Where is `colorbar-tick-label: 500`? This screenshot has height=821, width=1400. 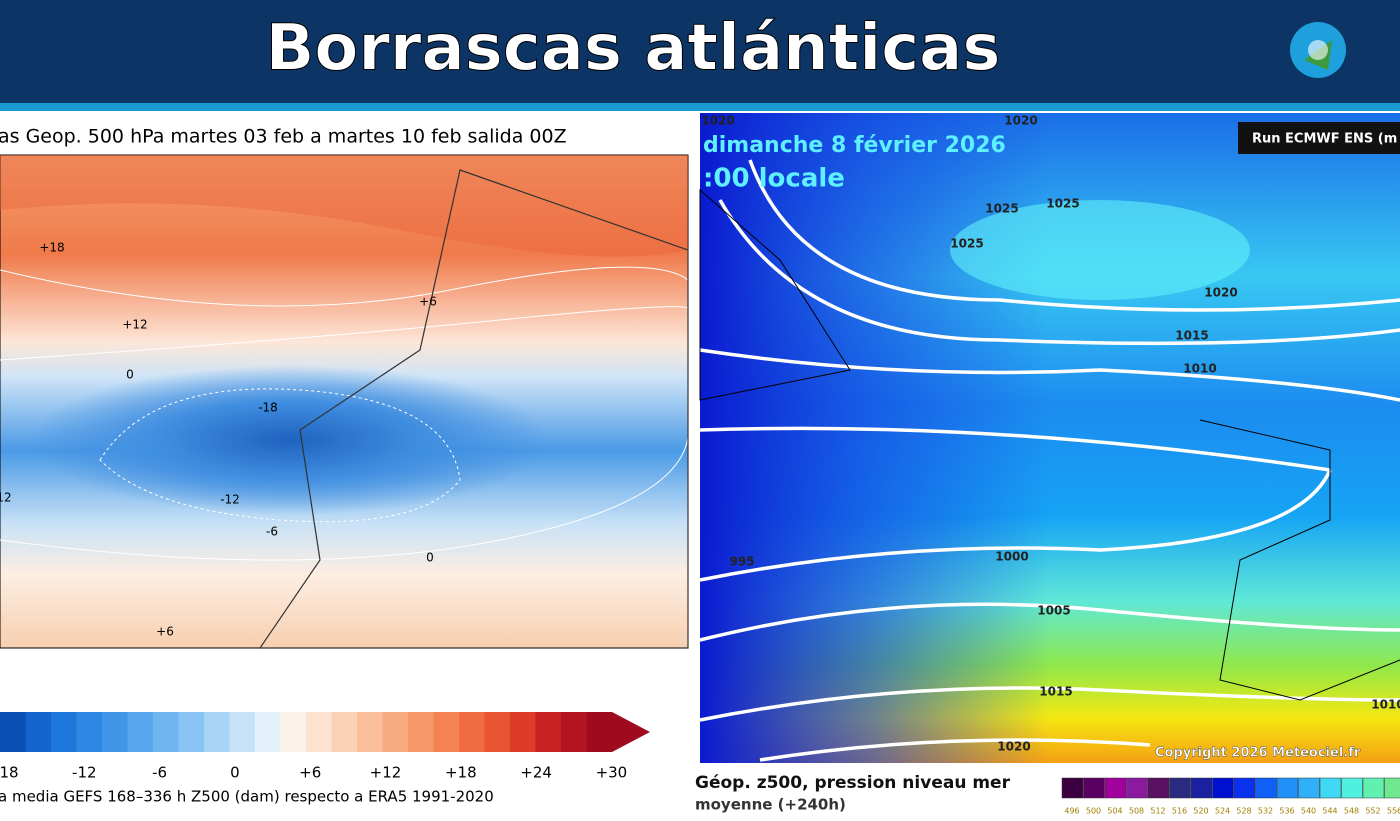
colorbar-tick-label: 500 is located at coordinates (1093, 811).